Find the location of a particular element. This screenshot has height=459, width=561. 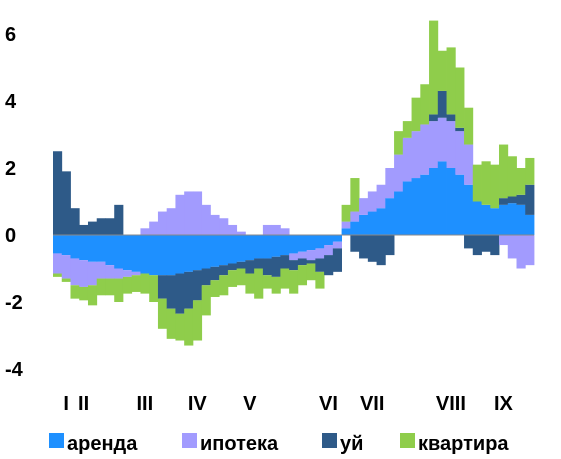

x-tick-label: III is located at coordinates (144, 404).